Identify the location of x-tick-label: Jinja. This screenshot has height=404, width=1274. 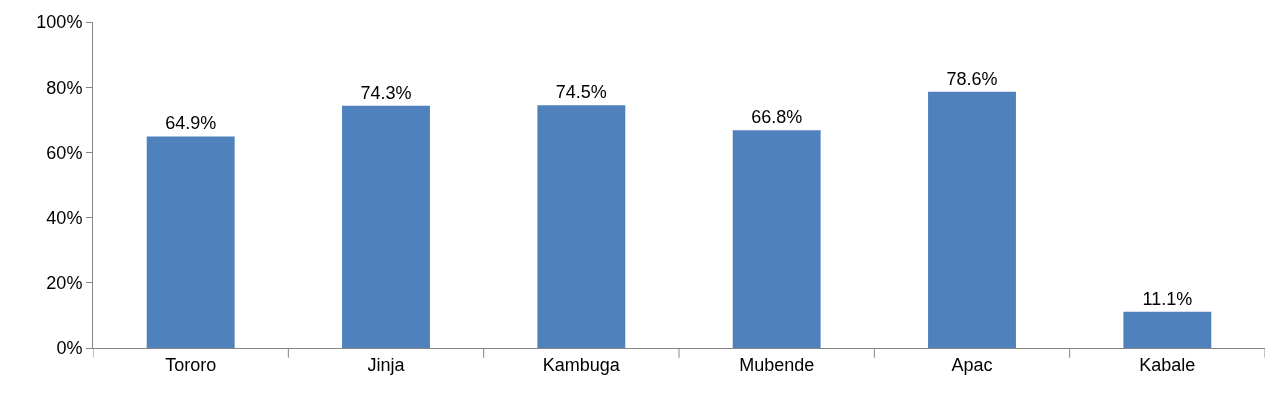
(386, 364).